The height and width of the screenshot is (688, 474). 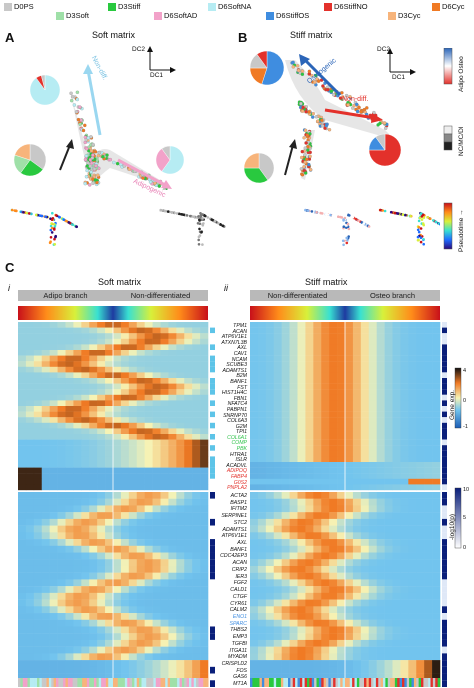 What do you see at coordinates (238, 477) in the screenshot?
I see `gene-label: FABP4` at bounding box center [238, 477].